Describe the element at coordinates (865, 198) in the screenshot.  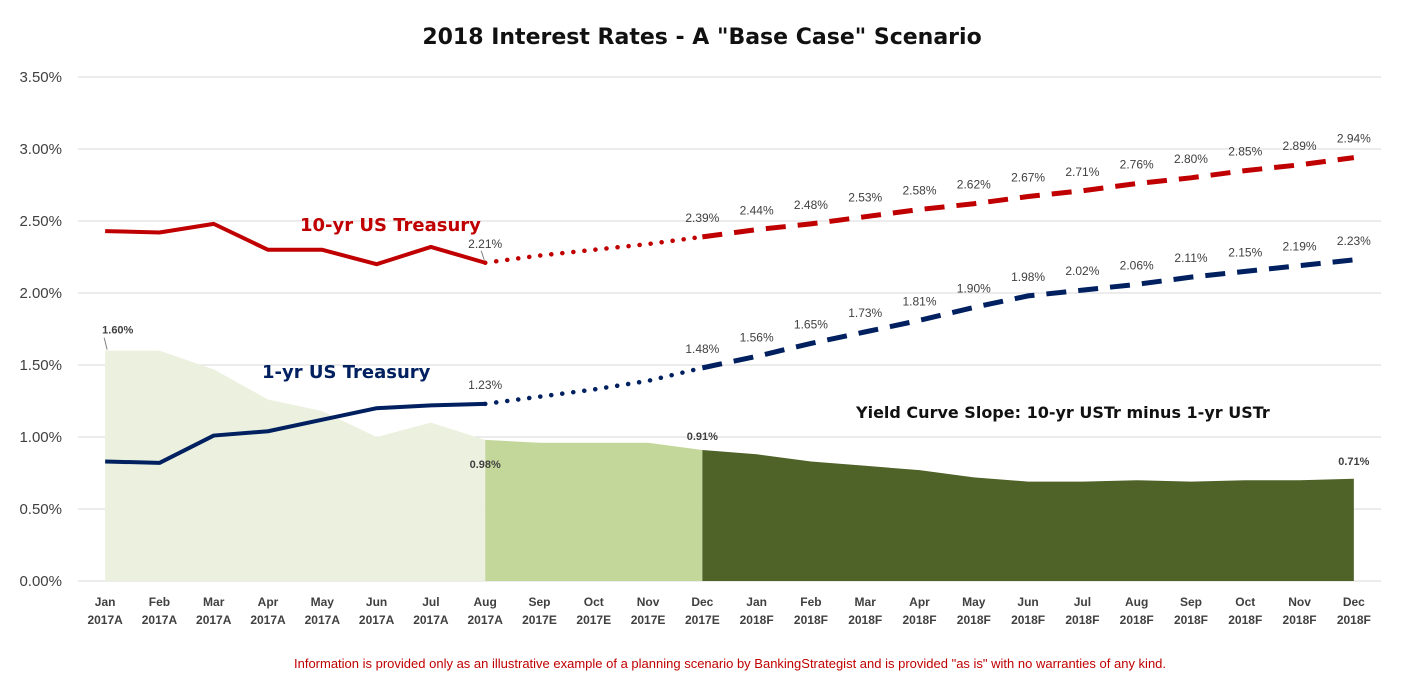
I see `series-0-data-label: 2.53%` at that location.